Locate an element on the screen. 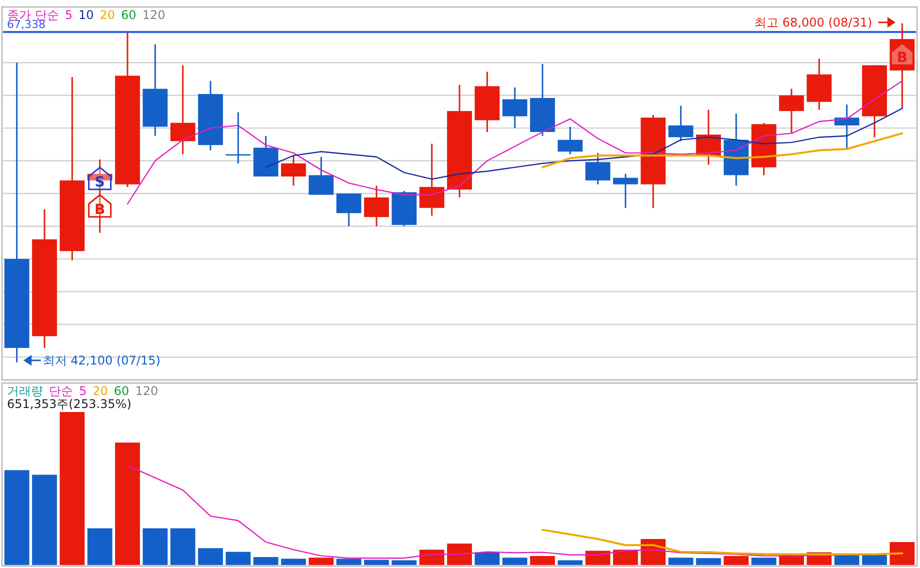  annotation: 최고 68,000 (08/31) is located at coordinates (813, 22).